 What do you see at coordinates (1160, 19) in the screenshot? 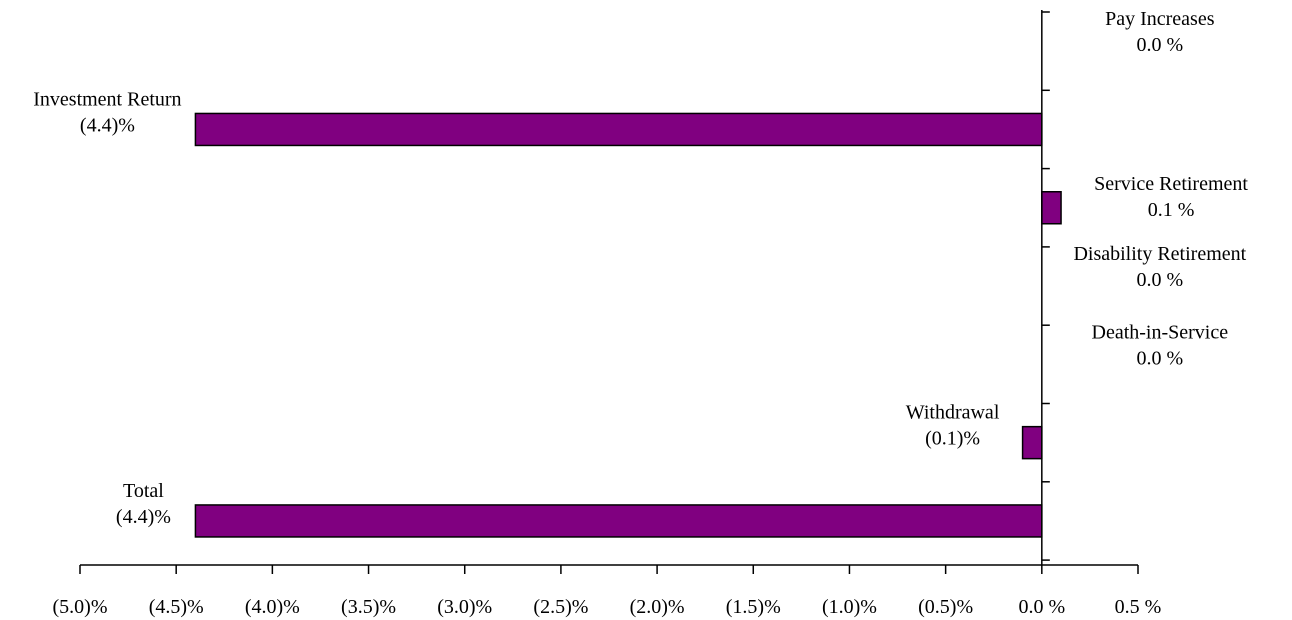
I see `category-label-pay-increases: Pay Increases` at bounding box center [1160, 19].